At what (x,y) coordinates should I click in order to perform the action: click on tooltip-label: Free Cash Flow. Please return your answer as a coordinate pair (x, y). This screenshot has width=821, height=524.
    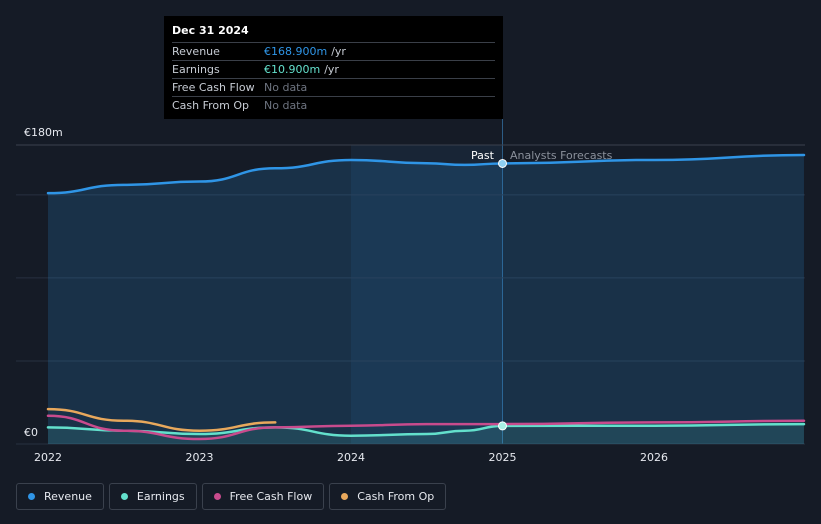
    Looking at the image, I should click on (213, 87).